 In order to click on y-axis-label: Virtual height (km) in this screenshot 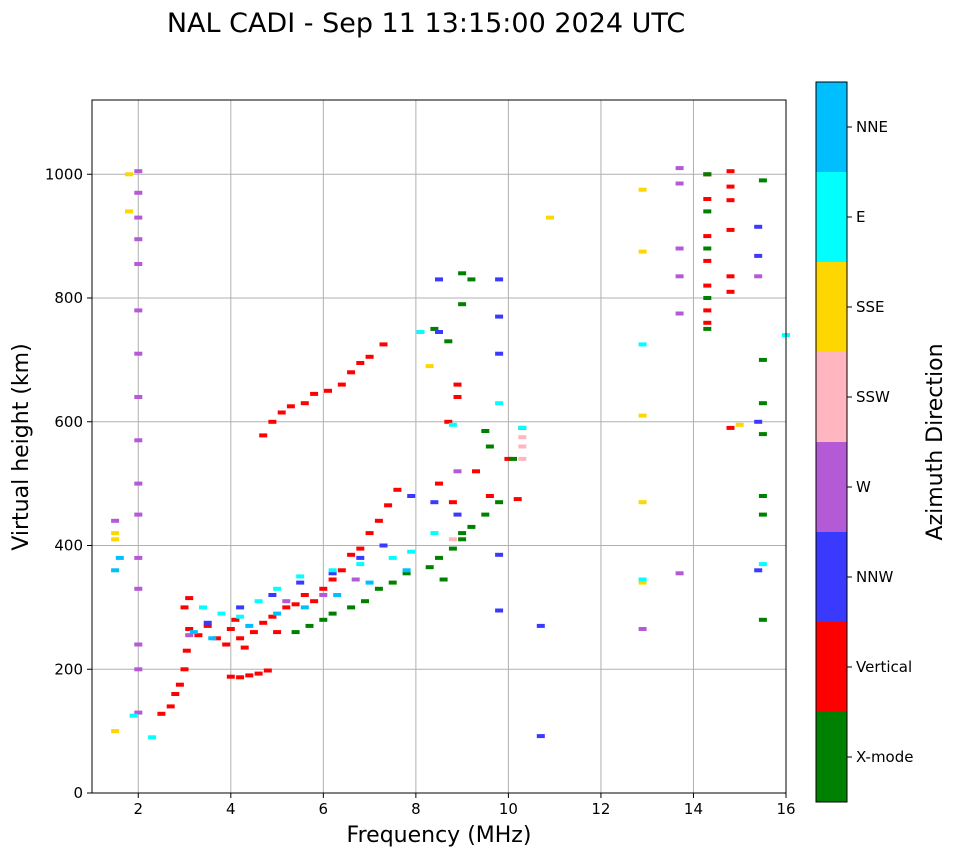, I will do `click(21, 446)`.